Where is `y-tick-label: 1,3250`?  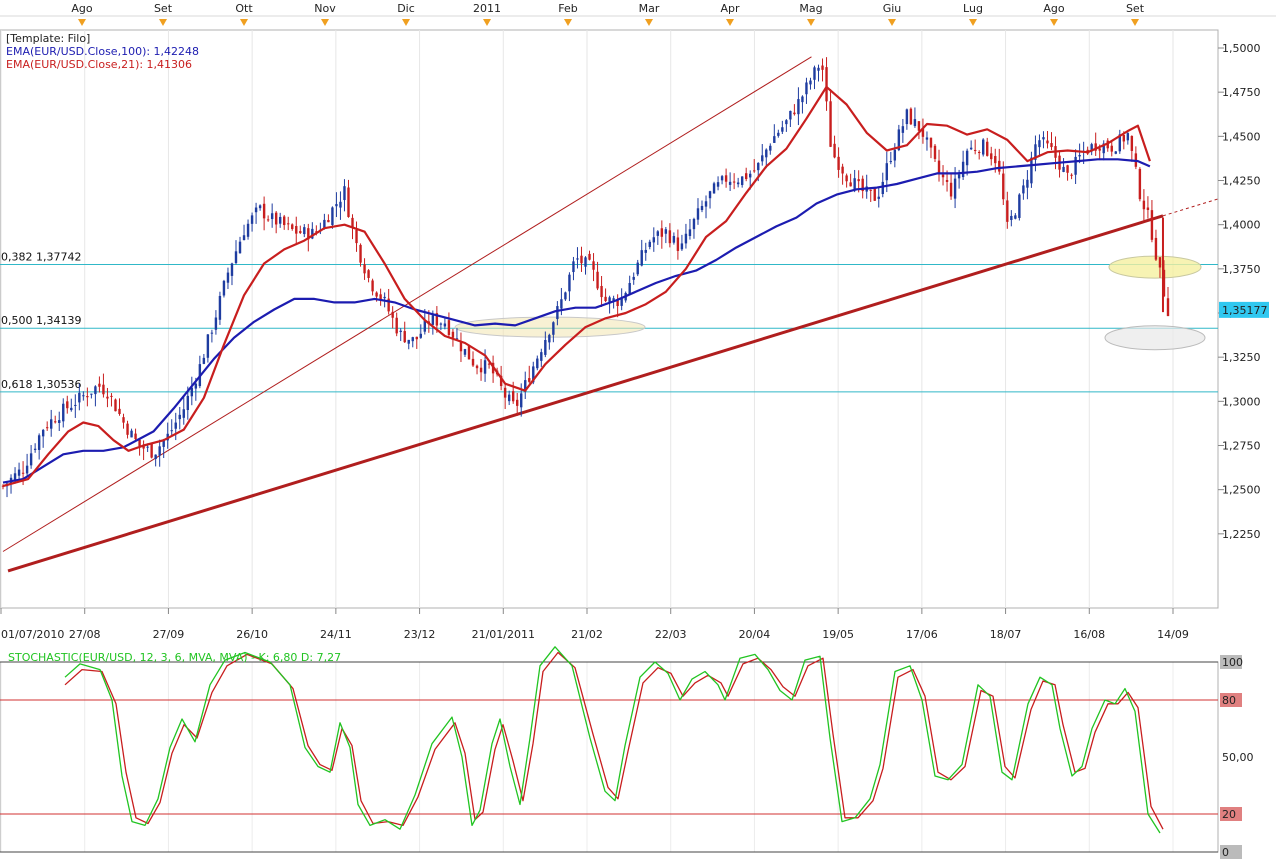
y-tick-label: 1,3250 is located at coordinates (1241, 357).